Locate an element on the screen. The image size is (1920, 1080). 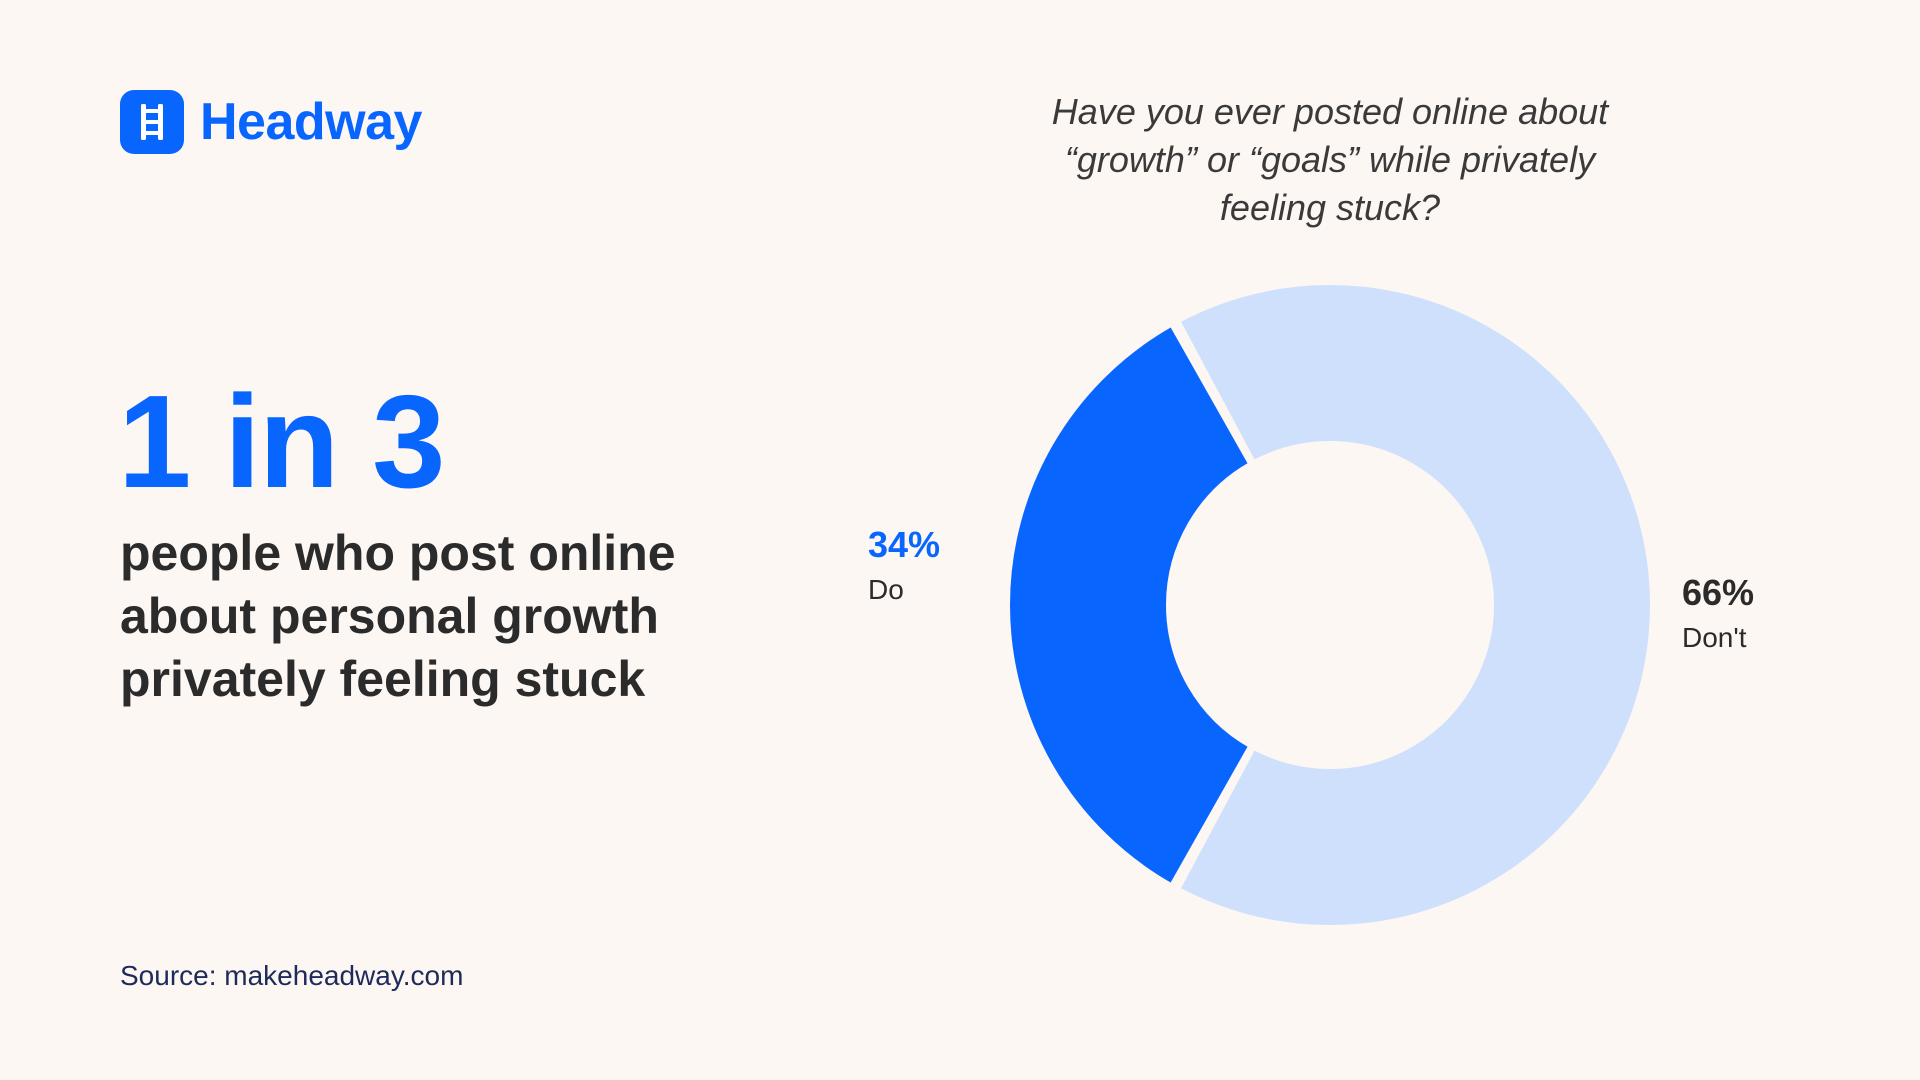
brand-name: Headway is located at coordinates (311, 122).